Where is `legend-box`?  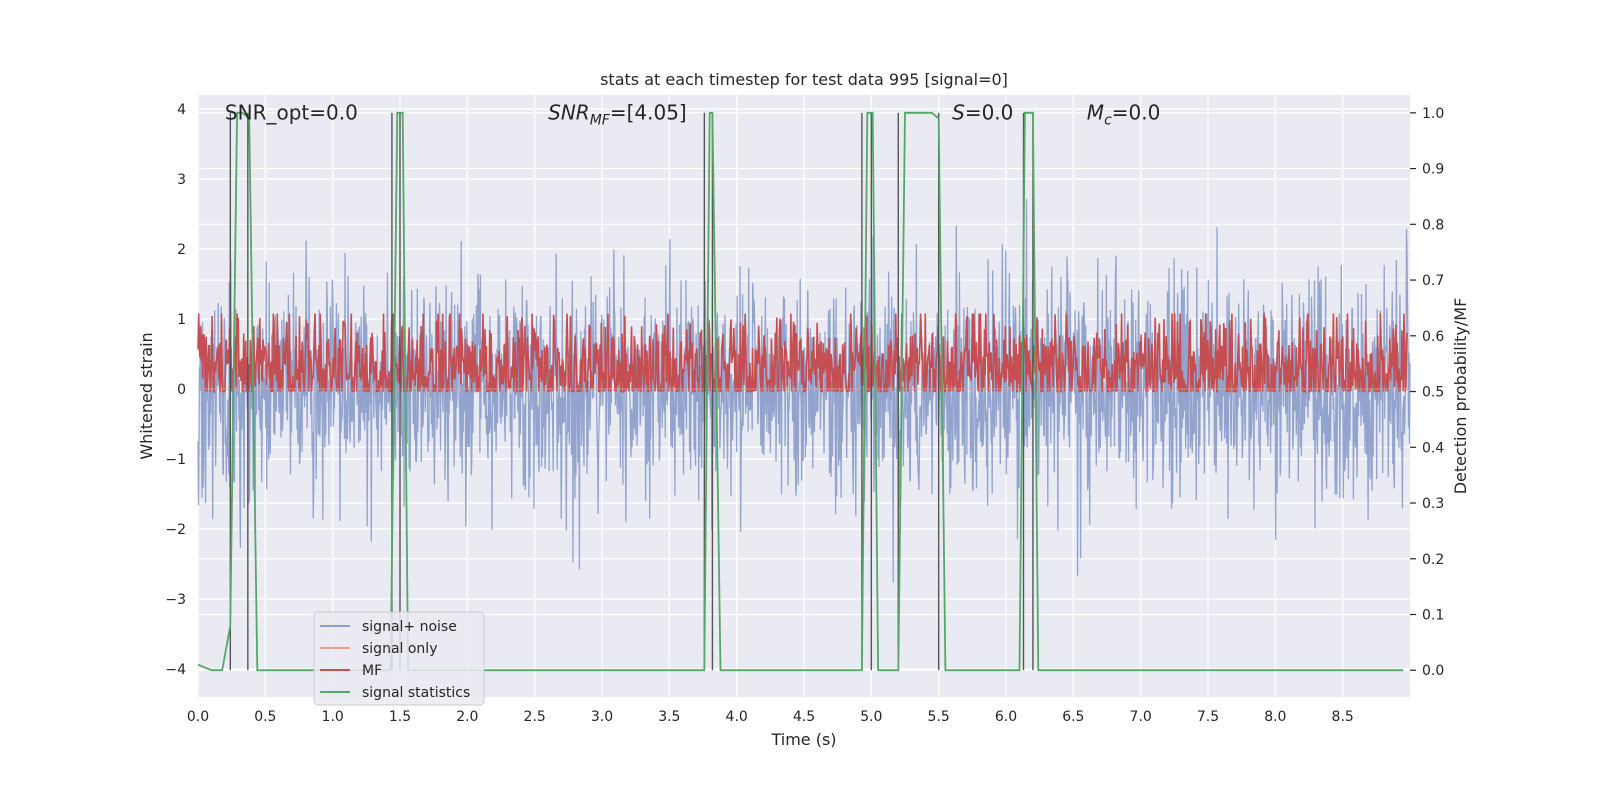
legend-box is located at coordinates (399, 658).